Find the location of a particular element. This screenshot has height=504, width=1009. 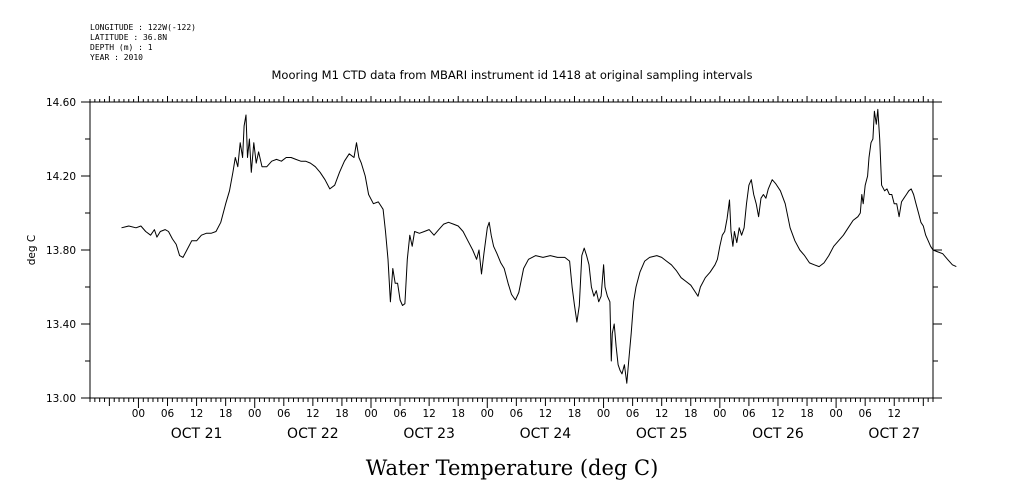

x-day-label: OCT 23 is located at coordinates (429, 434).